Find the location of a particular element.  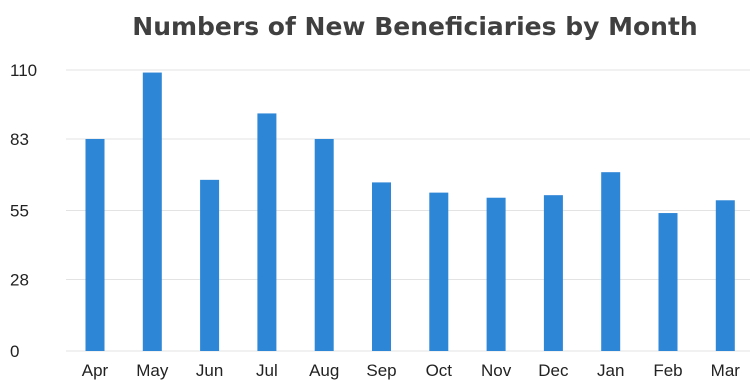

chart-title: Numbers of New Beneficiaries by Month is located at coordinates (415, 26).